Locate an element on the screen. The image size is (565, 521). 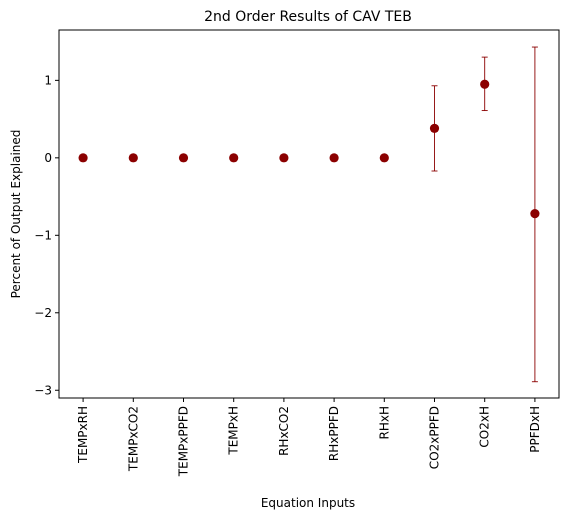
y-axis: −3 −2 −1 0 1 is located at coordinates (46, 235).